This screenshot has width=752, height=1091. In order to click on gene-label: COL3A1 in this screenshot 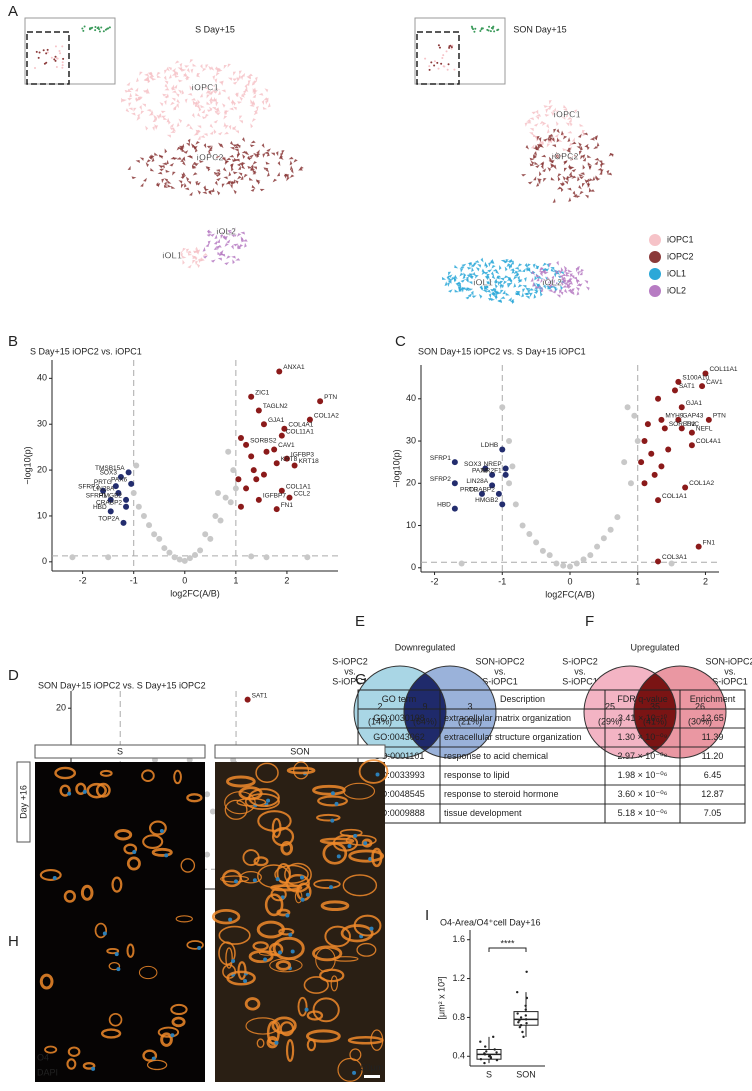, I will do `click(674, 557)`.